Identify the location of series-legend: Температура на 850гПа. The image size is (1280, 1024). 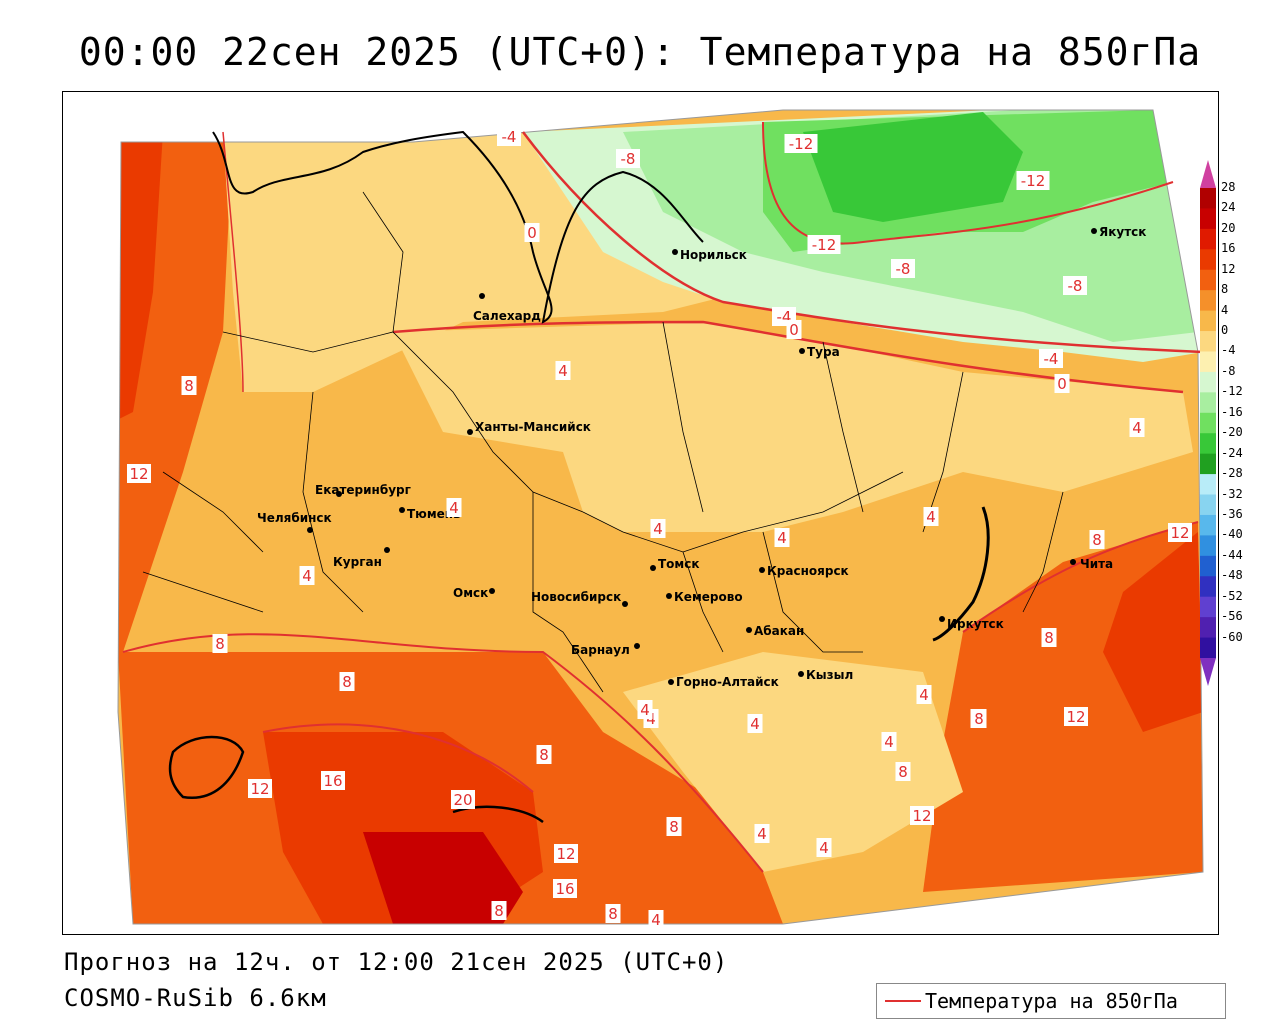
(1051, 1001).